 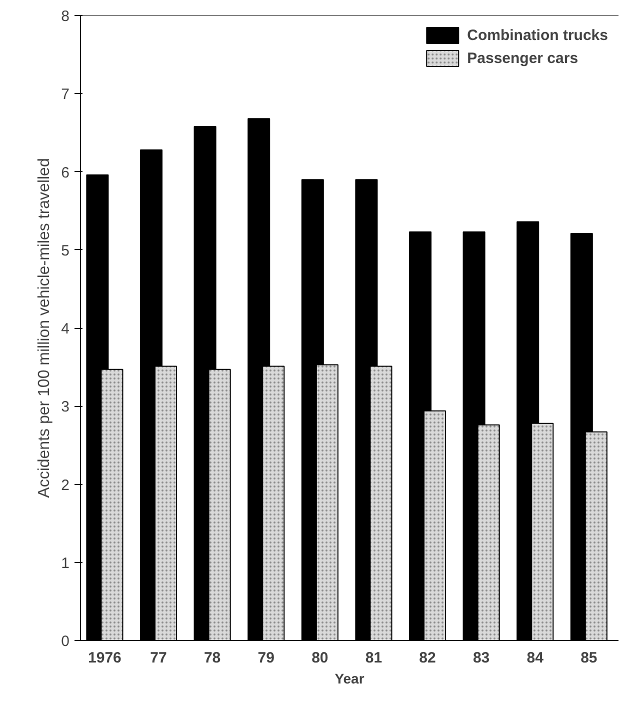 I want to click on x-axis-title: Year, so click(x=349, y=678).